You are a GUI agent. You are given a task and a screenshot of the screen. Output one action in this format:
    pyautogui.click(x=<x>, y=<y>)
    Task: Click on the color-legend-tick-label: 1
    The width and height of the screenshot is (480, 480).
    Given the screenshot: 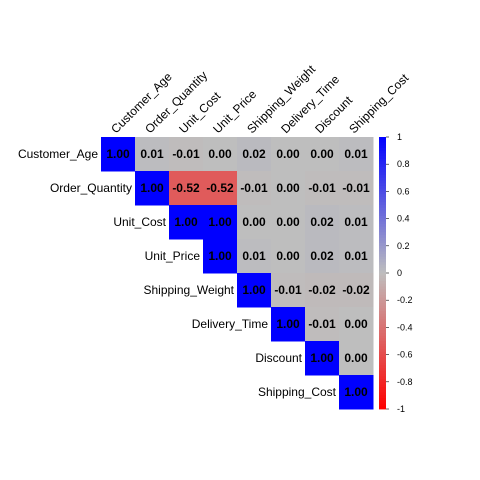 What is the action you would take?
    pyautogui.click(x=399, y=137)
    